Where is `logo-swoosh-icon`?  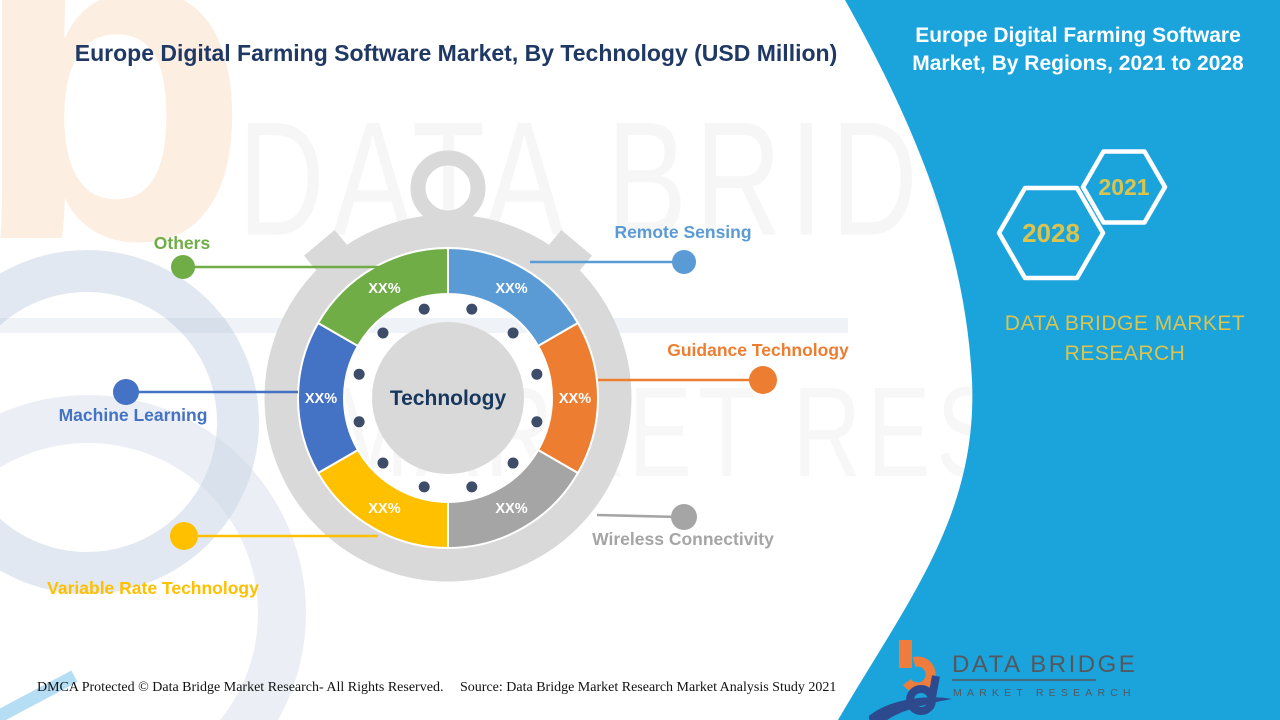
logo-swoosh-icon is located at coordinates (910, 708).